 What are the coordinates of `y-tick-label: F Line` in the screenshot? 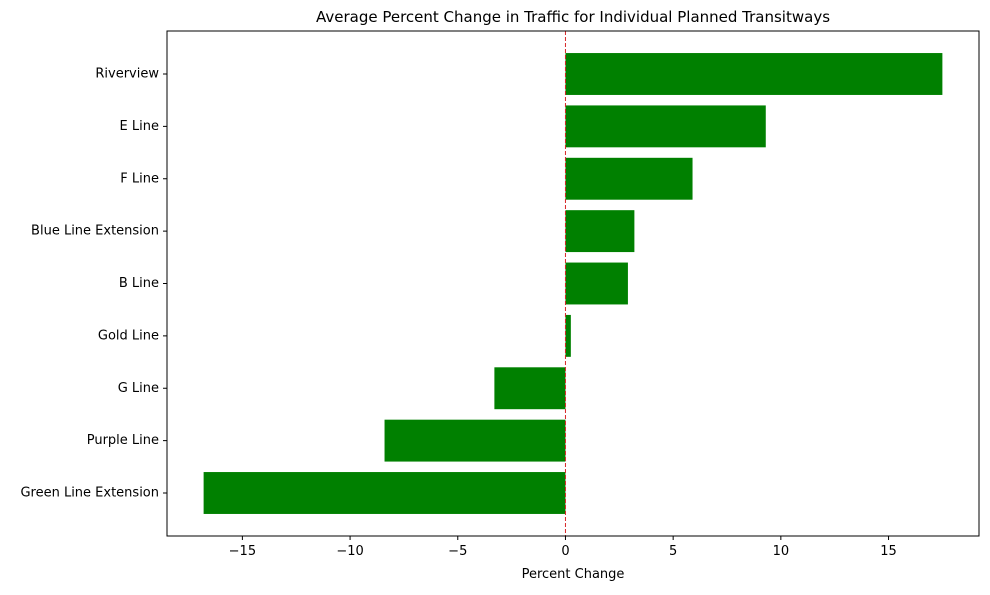 It's located at (139, 178).